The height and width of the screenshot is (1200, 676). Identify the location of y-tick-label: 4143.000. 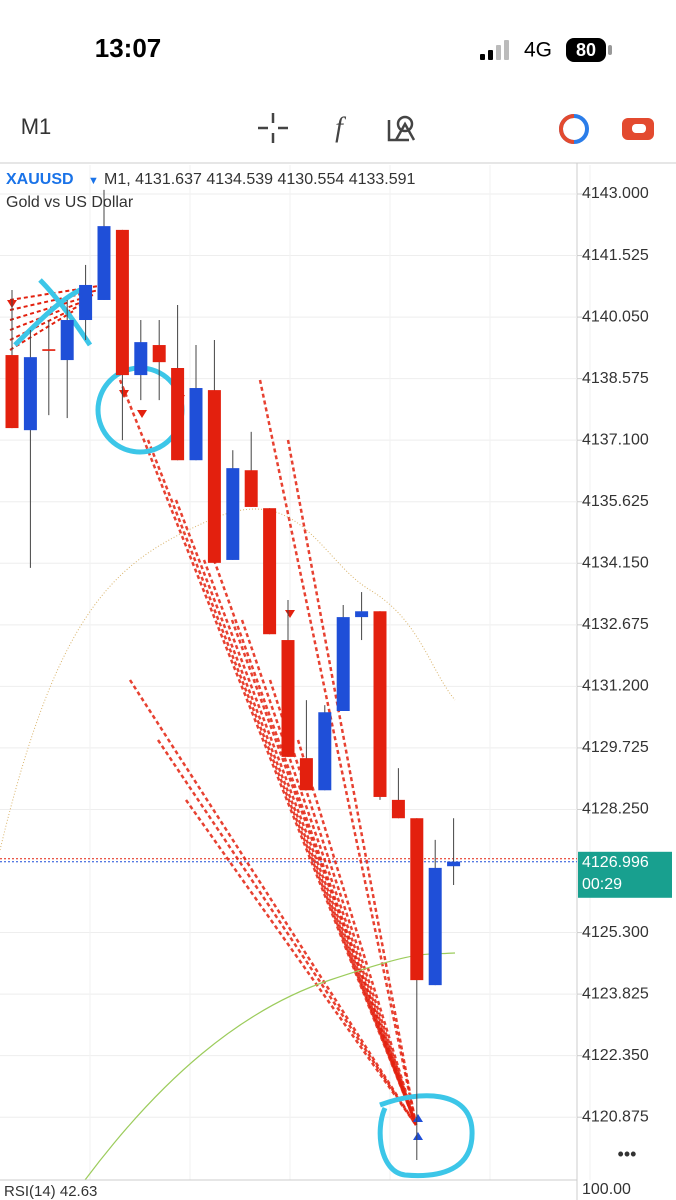
(615, 193).